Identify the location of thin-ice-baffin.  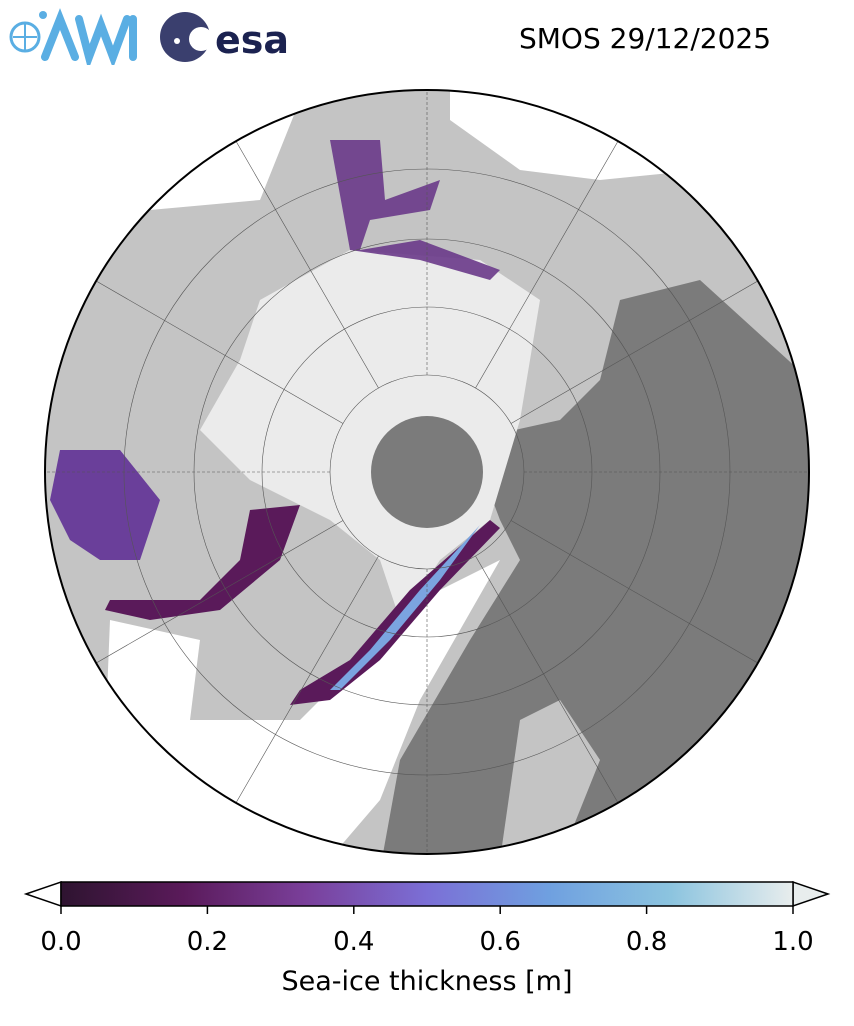
(202, 562).